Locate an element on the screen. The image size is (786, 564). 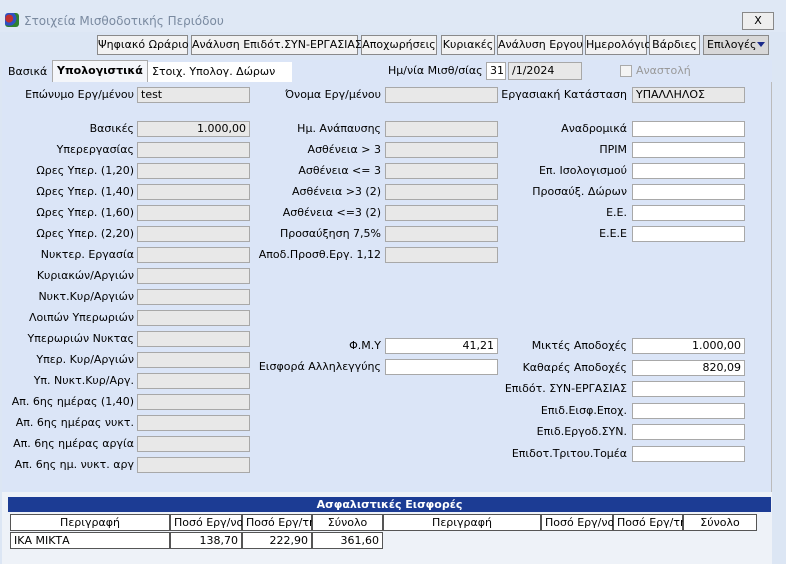
field-label: Απ. 6ης ημ. νυκτ. αργ is located at coordinates (74, 464).